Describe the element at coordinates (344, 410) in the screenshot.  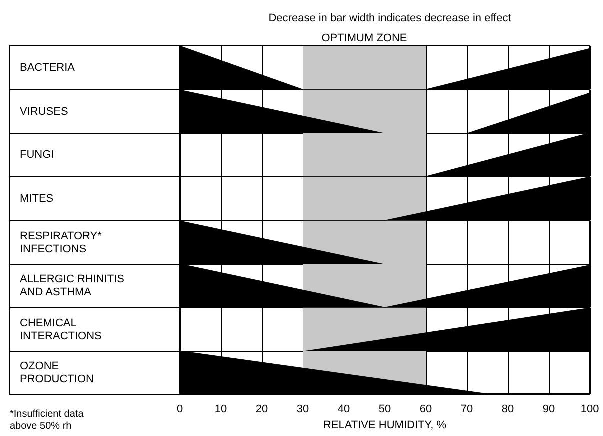
I see `x-tick-label: 40` at that location.